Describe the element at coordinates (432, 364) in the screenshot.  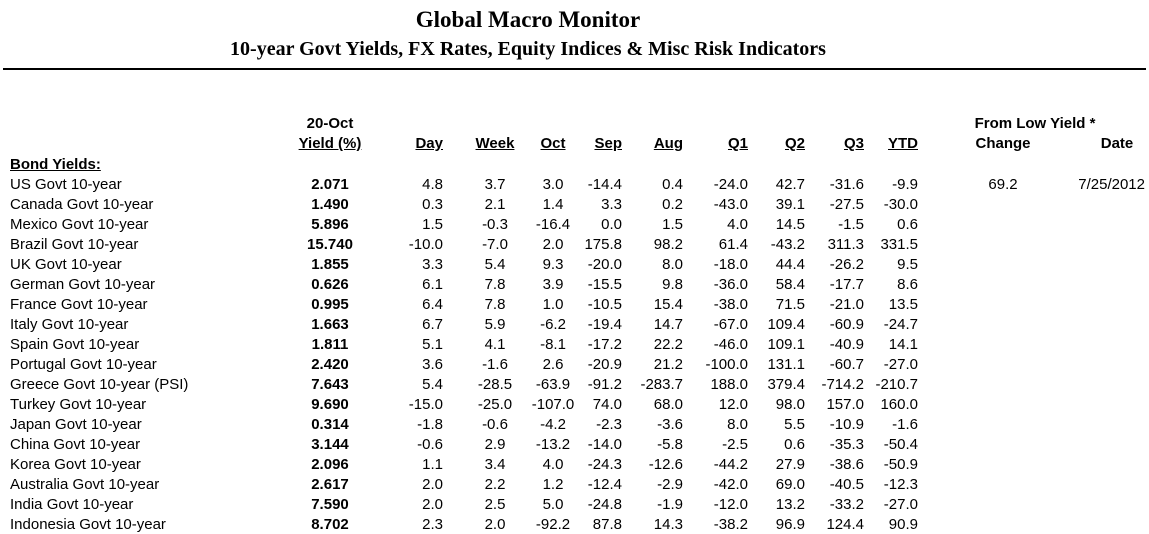
I see `day-value: 3.6` at that location.